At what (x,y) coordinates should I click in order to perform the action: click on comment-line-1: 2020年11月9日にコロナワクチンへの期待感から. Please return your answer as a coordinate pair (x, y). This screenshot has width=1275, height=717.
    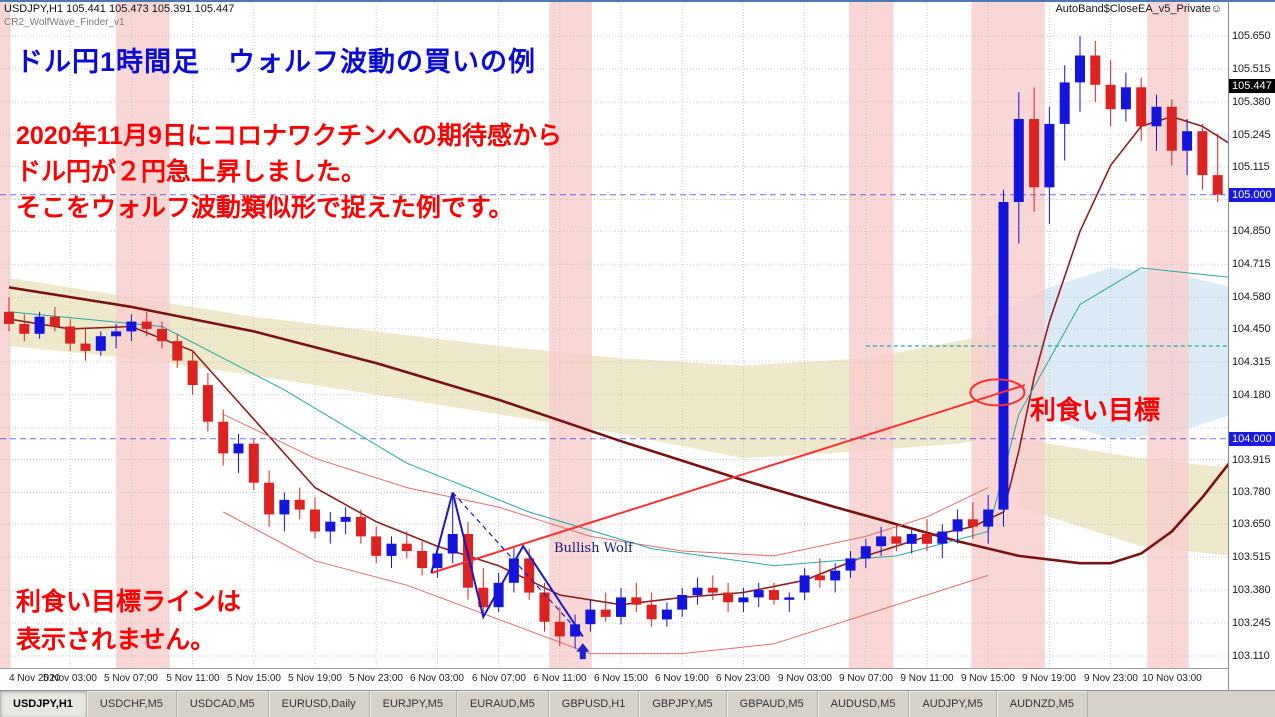
    Looking at the image, I should click on (289, 136).